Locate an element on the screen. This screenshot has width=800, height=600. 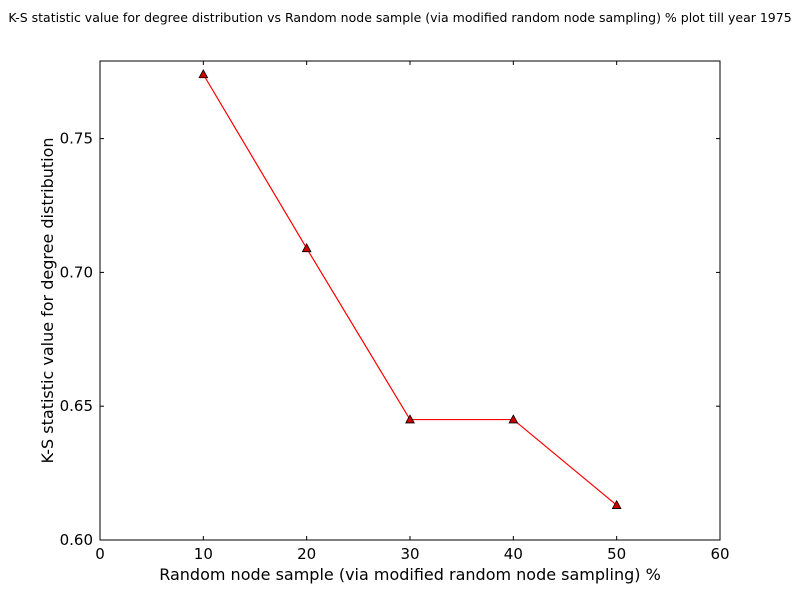
x-tick-label: 30 is located at coordinates (409, 554).